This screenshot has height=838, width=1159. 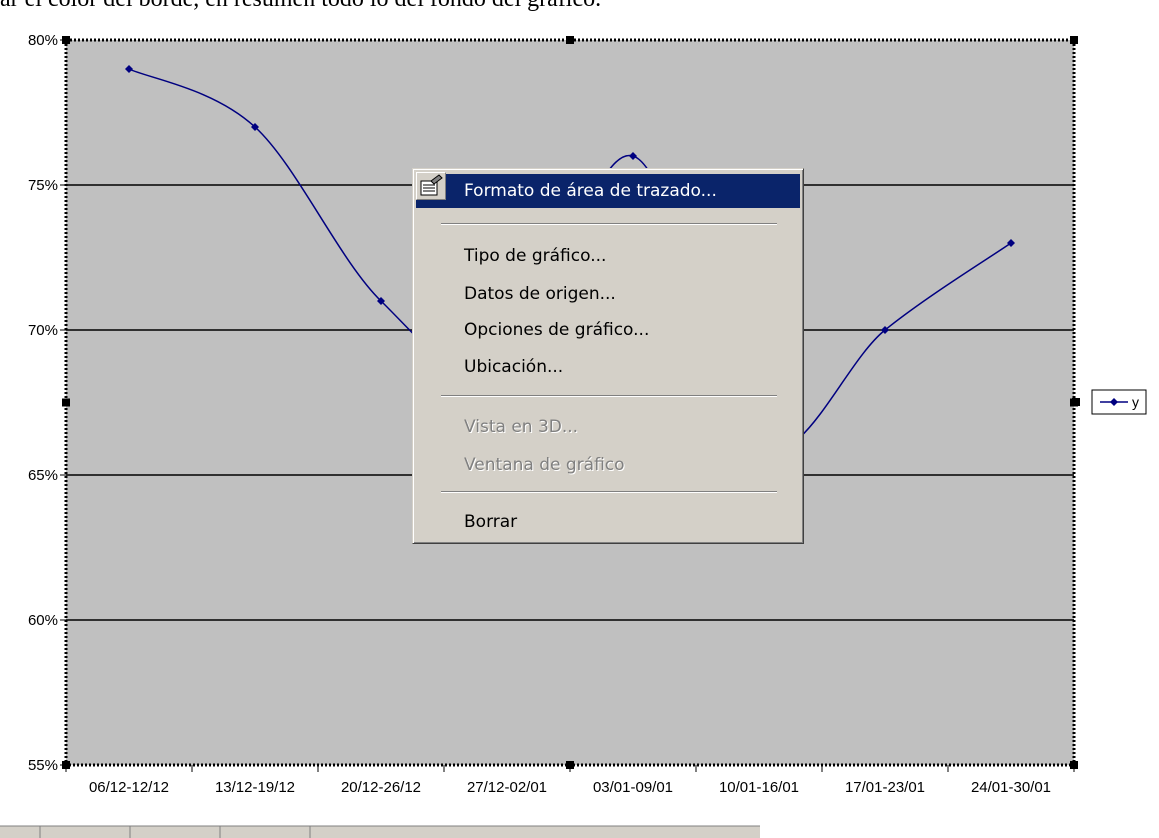 What do you see at coordinates (759, 787) in the screenshot?
I see `x-tick-label: 10/01-16/01` at bounding box center [759, 787].